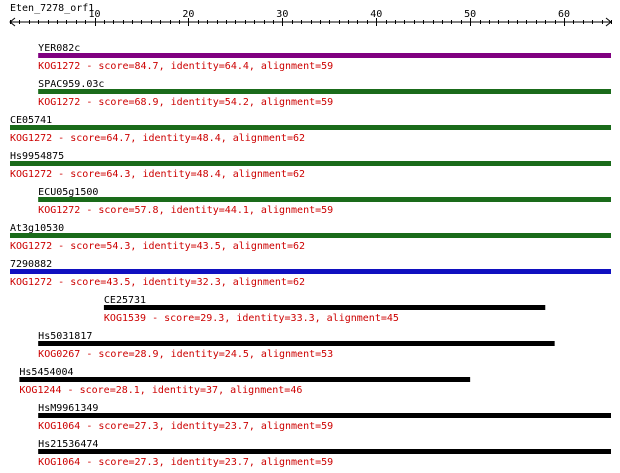 The width and height of the screenshot is (620, 473). Describe the element at coordinates (470, 14) in the screenshot. I see `ruler-tick-label: 50` at that location.